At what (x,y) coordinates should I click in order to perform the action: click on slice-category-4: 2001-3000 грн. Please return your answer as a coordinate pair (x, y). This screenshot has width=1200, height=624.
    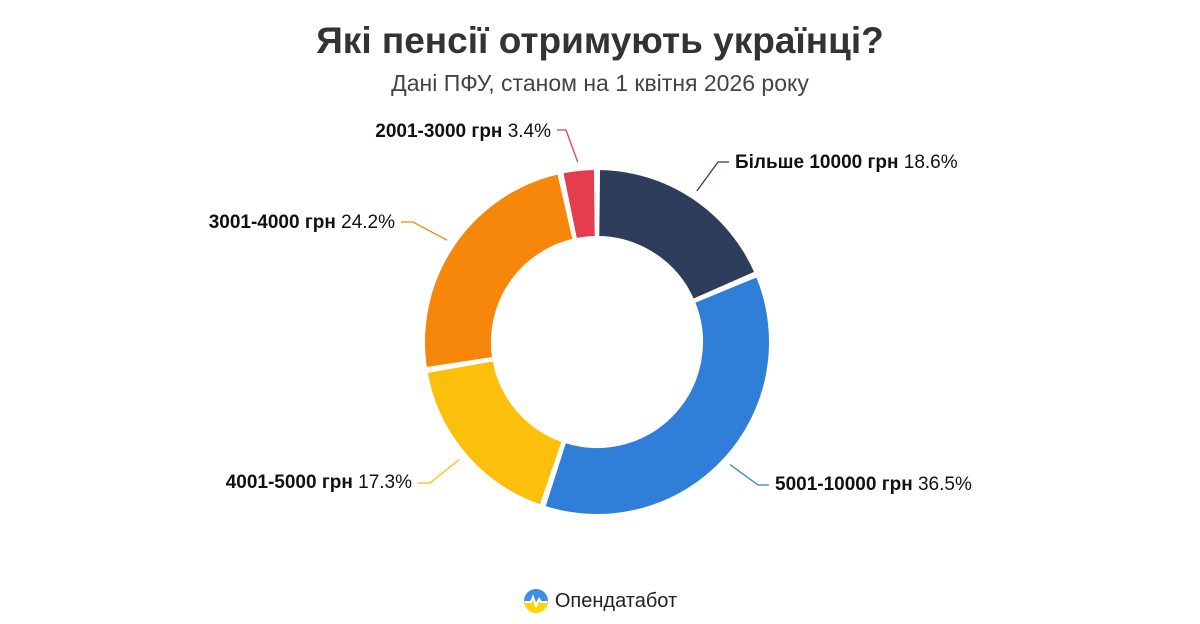
    Looking at the image, I should click on (441, 131).